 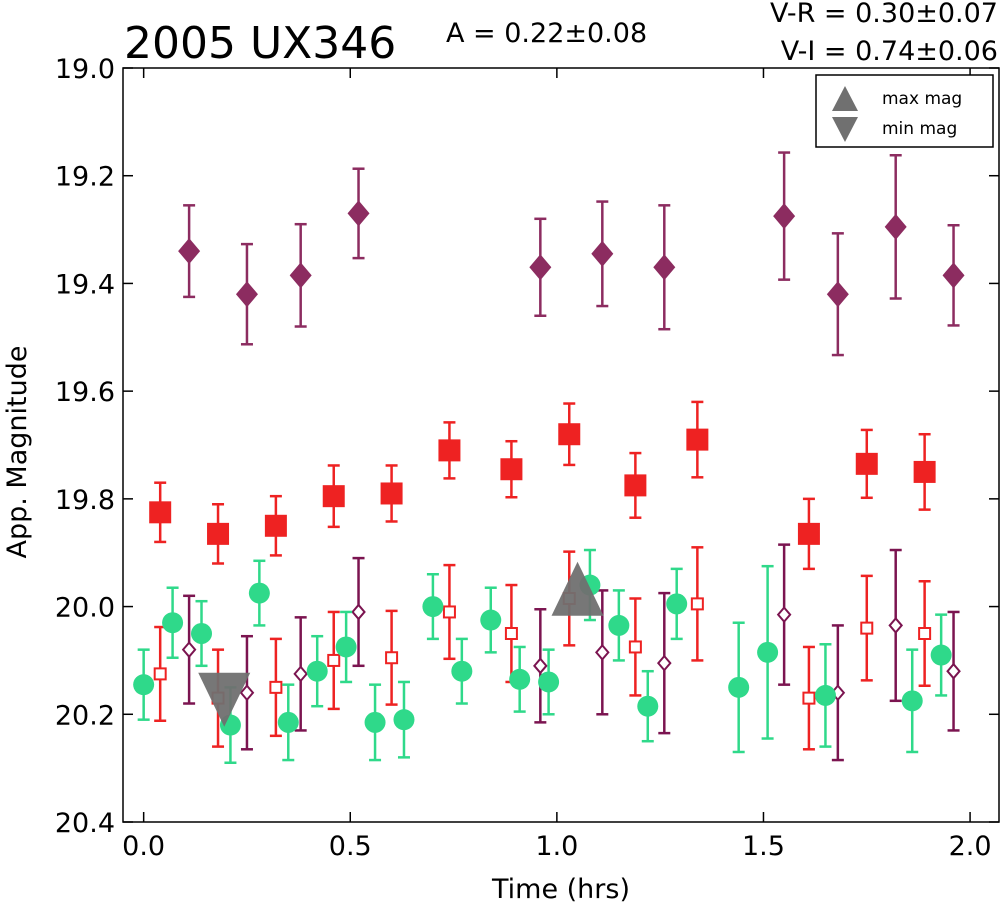 I want to click on x-tick-label: 1.5, so click(x=763, y=846).